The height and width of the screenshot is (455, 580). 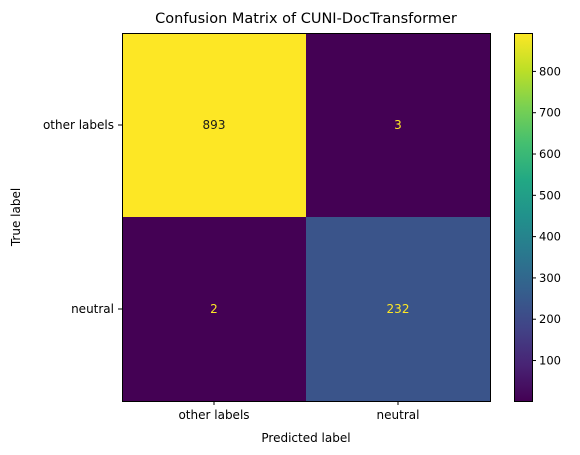 What do you see at coordinates (305, 438) in the screenshot?
I see `x-axis-label: Predicted label` at bounding box center [305, 438].